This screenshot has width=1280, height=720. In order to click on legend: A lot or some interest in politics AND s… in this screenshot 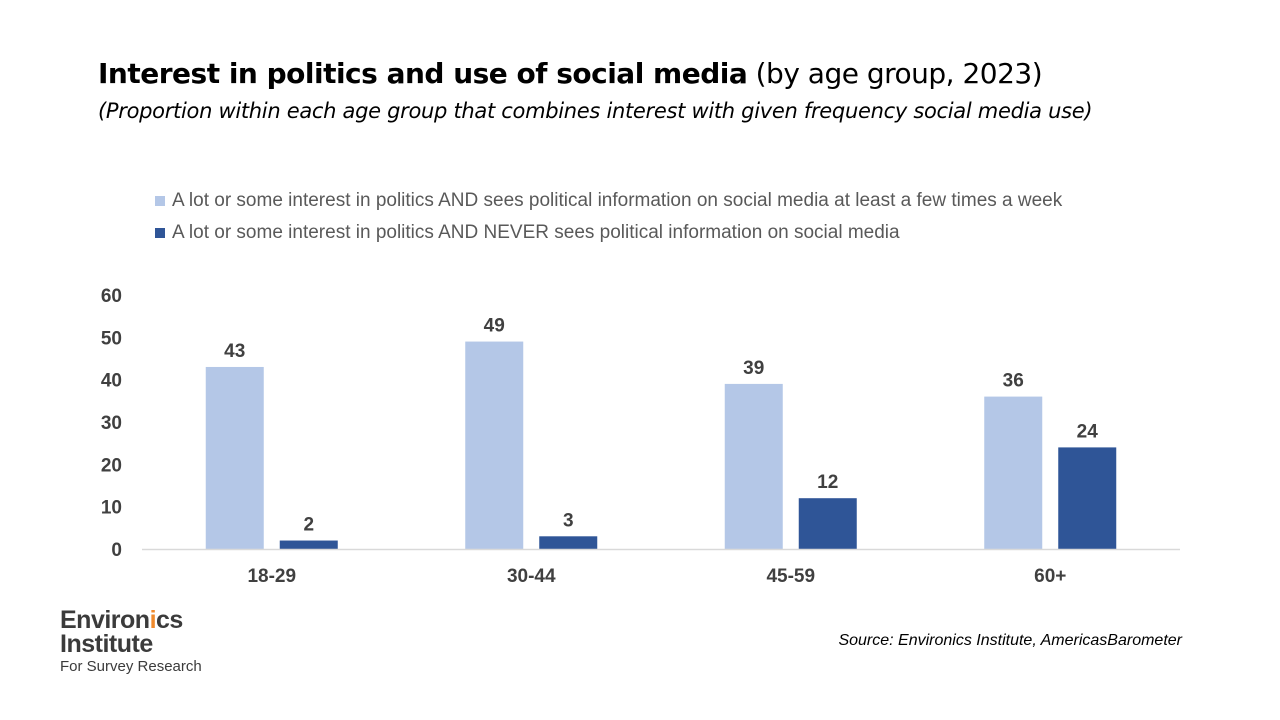, I will do `click(660, 220)`.